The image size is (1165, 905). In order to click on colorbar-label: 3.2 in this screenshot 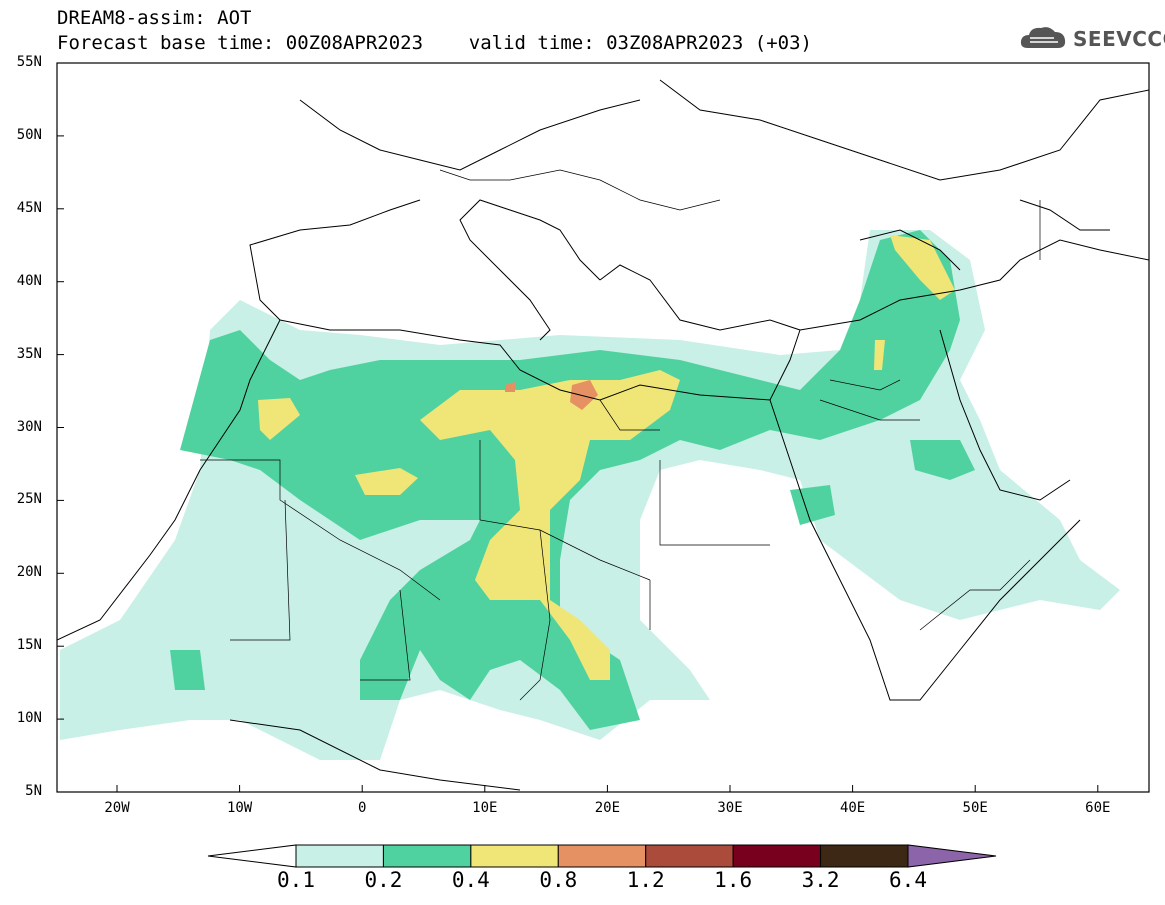, I will do `click(820, 880)`.